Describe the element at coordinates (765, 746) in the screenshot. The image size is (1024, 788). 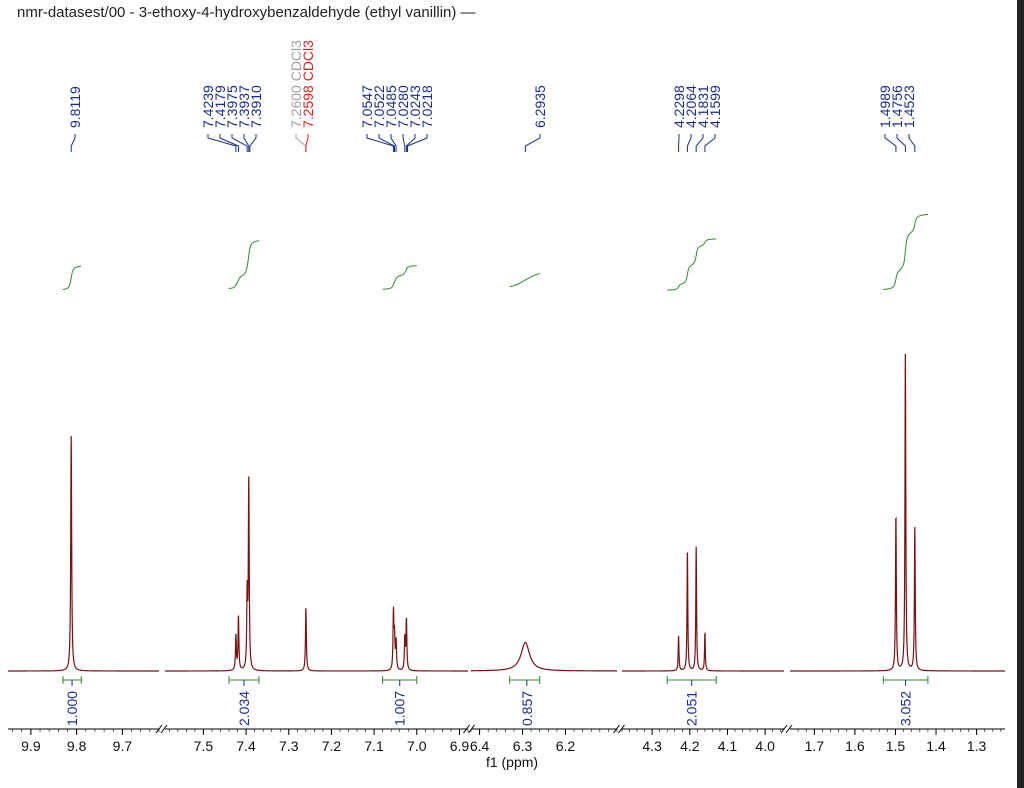
I see `tick-label: 4.0` at that location.